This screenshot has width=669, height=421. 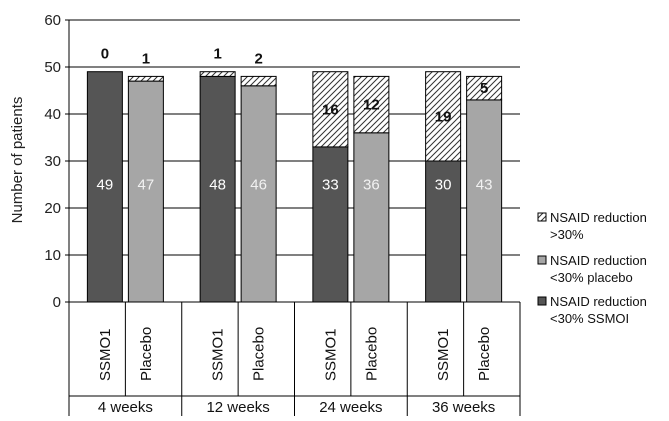 What do you see at coordinates (350, 407) in the screenshot?
I see `group-label: 24 weeks` at bounding box center [350, 407].